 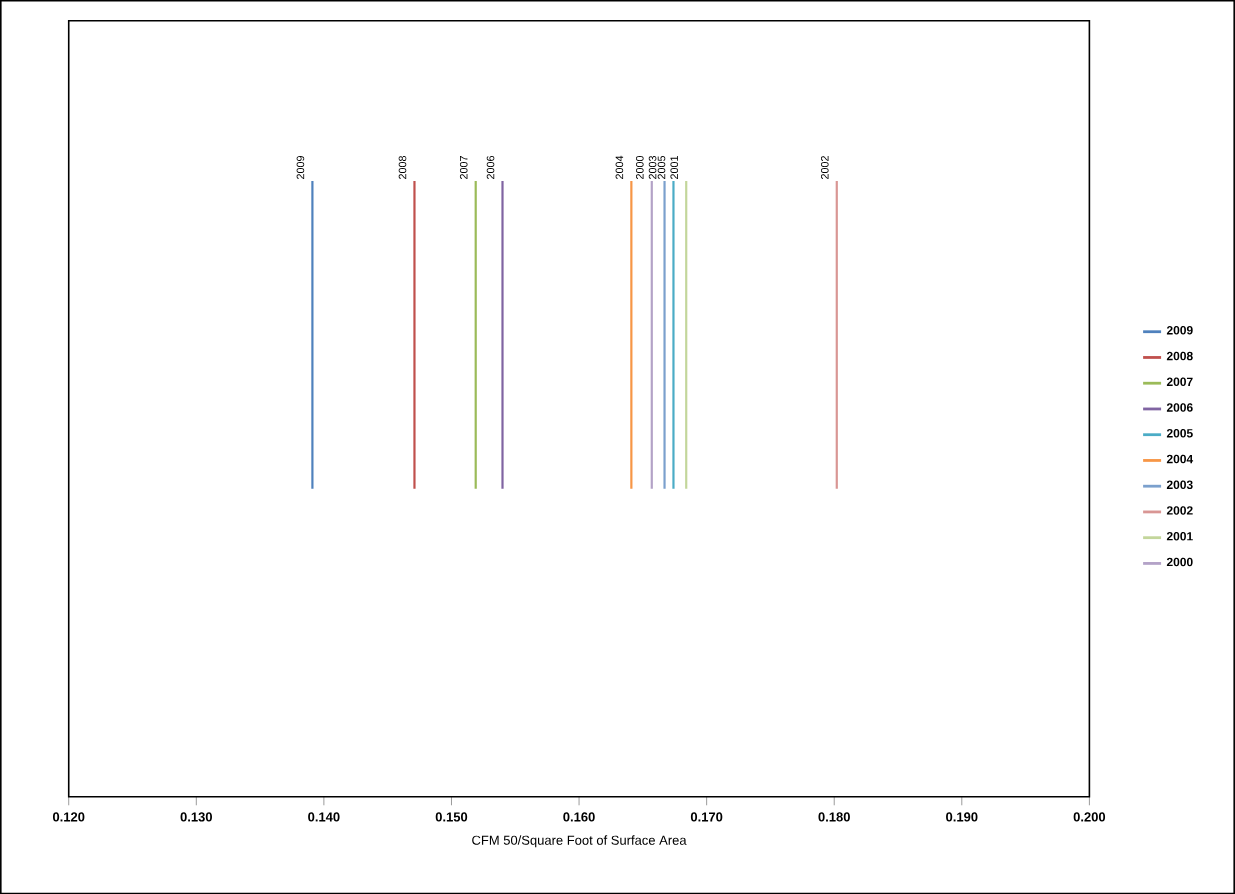 I want to click on legend-label: 2008, so click(x=1179, y=356).